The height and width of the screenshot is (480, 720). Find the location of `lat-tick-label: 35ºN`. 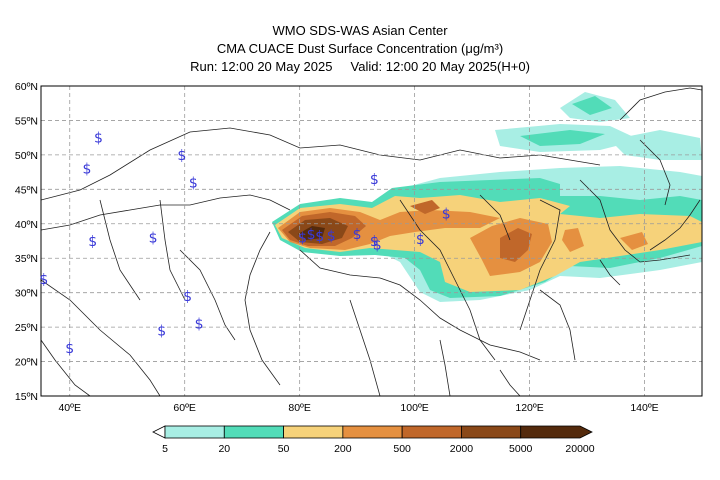

lat-tick-label: 35ºN is located at coordinates (26, 259).